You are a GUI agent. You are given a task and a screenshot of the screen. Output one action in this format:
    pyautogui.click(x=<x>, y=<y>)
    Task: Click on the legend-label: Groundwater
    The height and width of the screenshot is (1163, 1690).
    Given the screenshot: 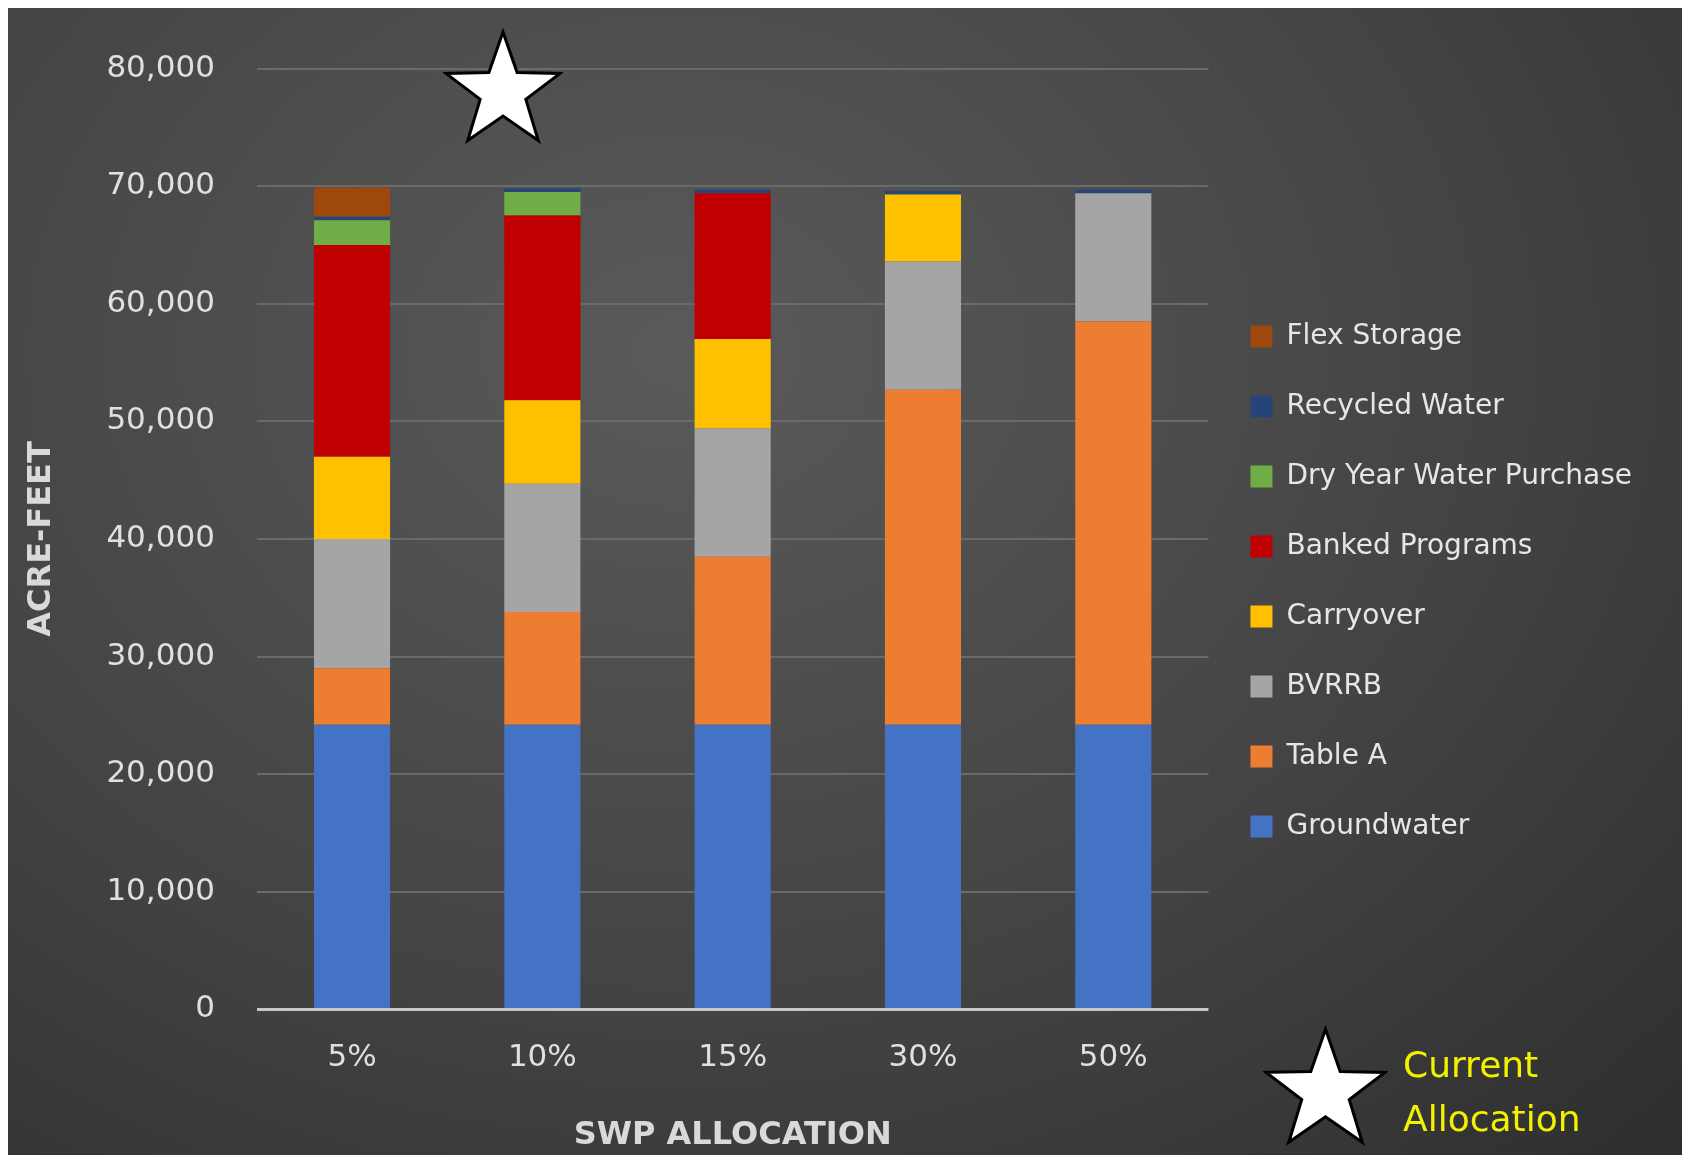 What is the action you would take?
    pyautogui.click(x=1378, y=824)
    